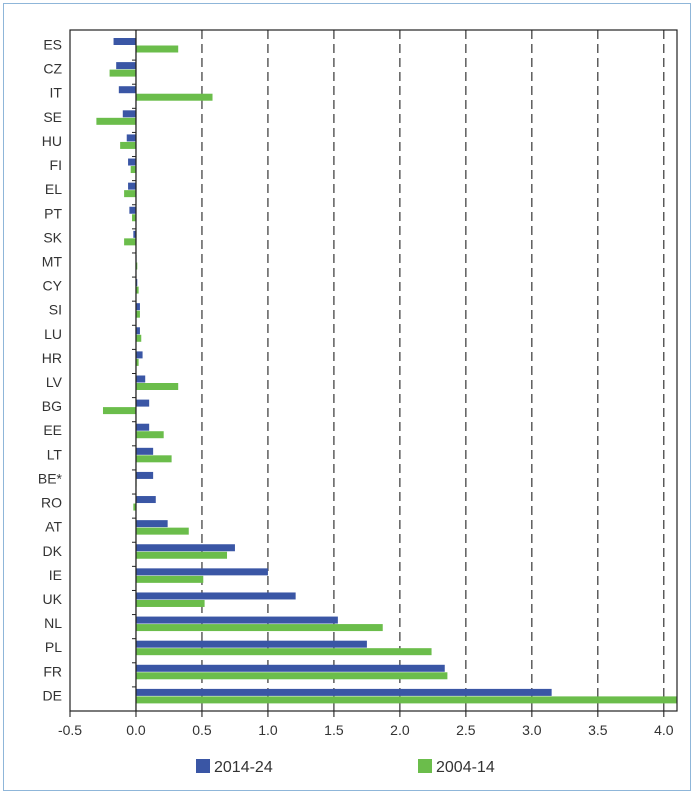 This screenshot has height=794, width=696. Describe the element at coordinates (52, 406) in the screenshot. I see `category-label-bg: BG` at that location.